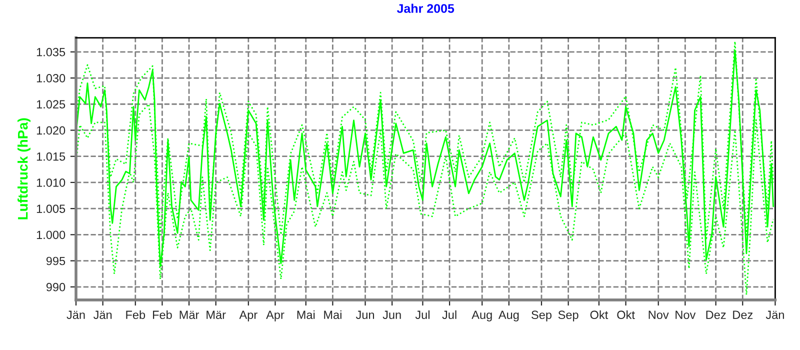  Describe the element at coordinates (425, 8) in the screenshot. I see `chart-title: Jahr 2005` at that location.